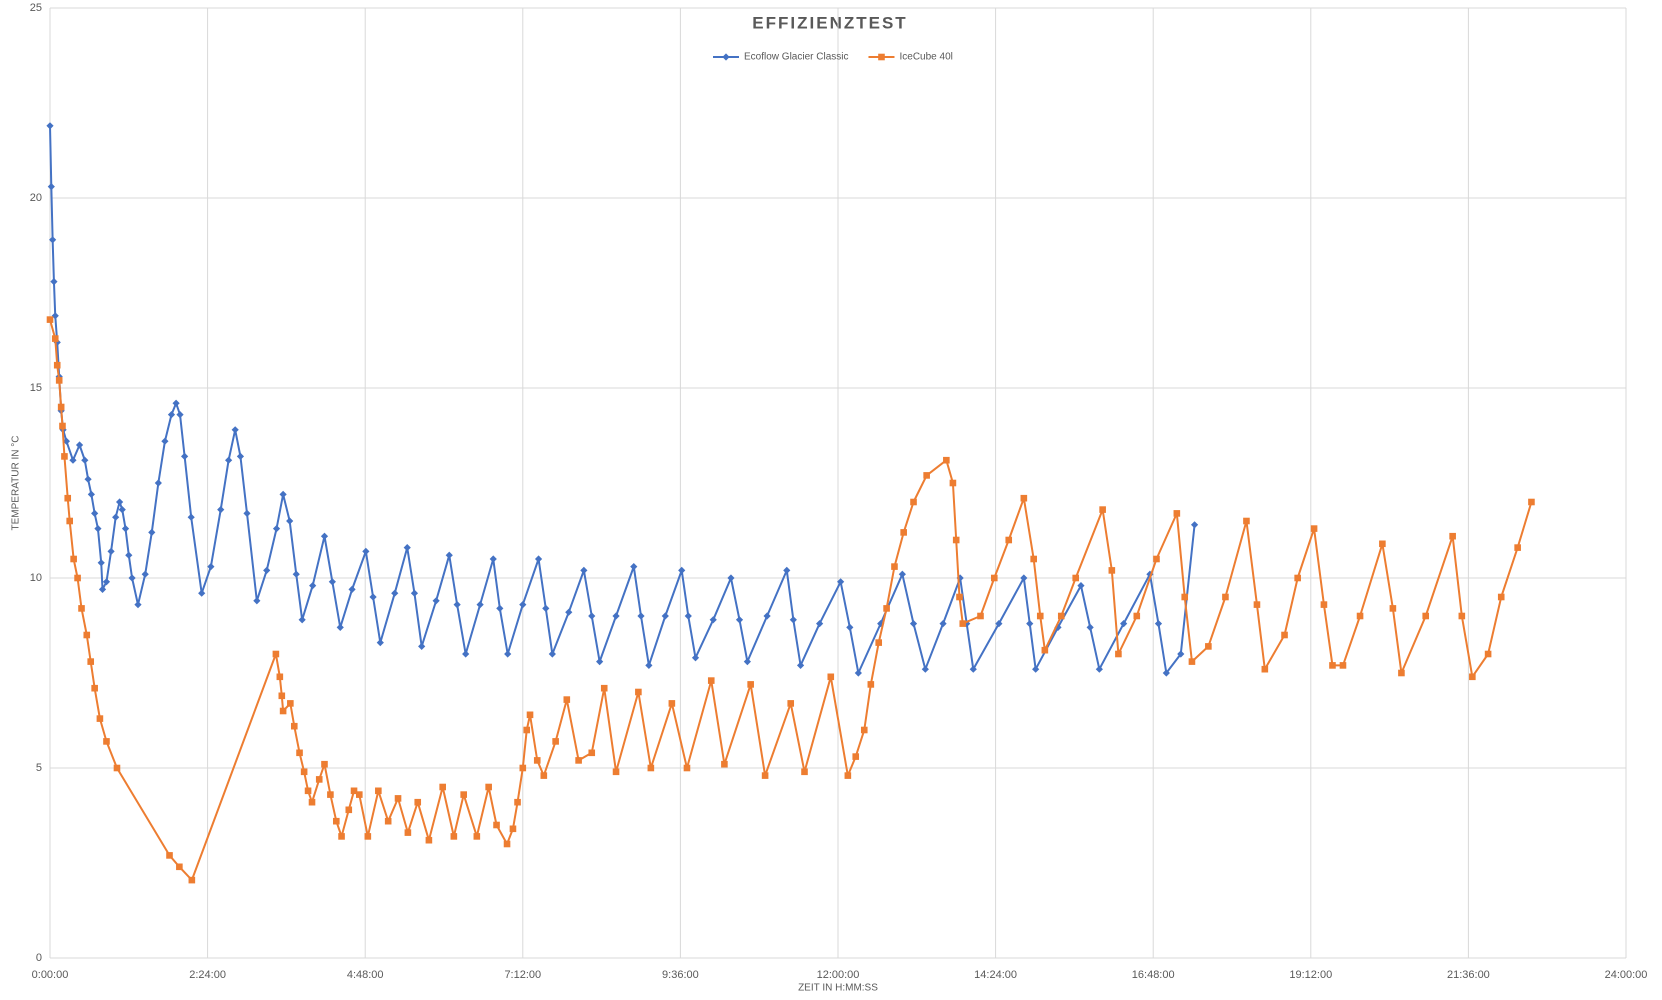 The width and height of the screenshot is (1662, 1000). Describe the element at coordinates (925, 57) in the screenshot. I see `legend-label: IceCube 40l` at that location.